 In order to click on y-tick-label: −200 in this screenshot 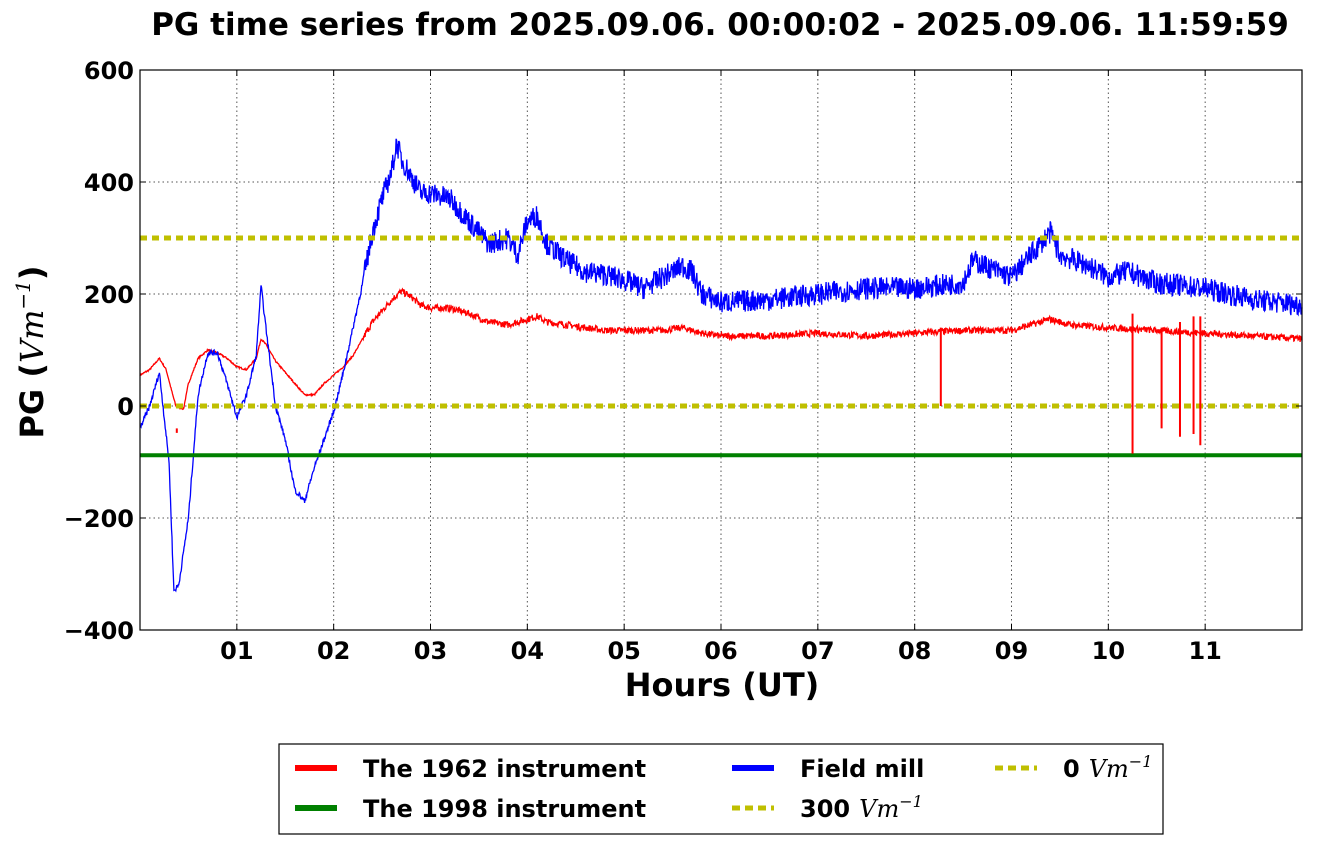, I will do `click(99, 519)`.